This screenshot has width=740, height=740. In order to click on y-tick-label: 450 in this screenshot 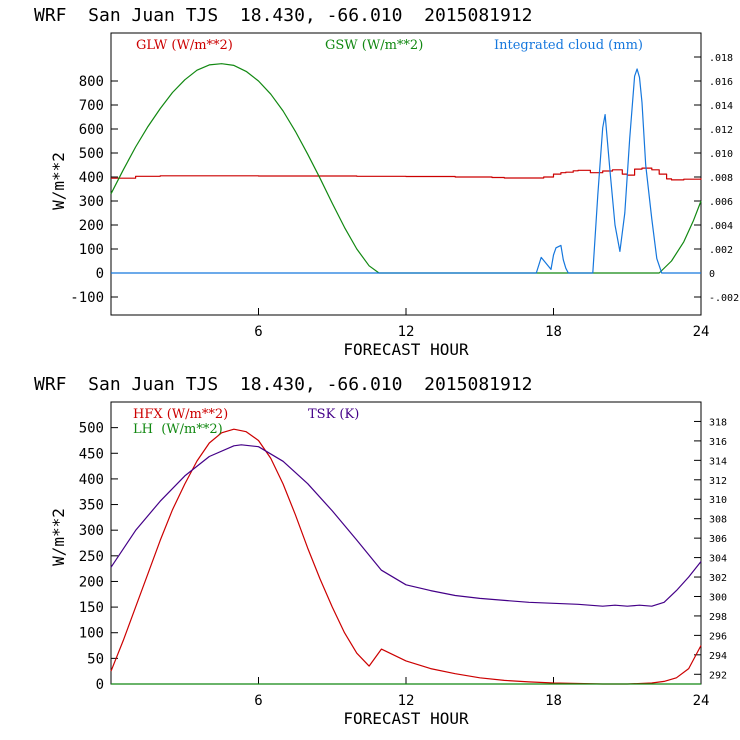, I will do `click(91, 454)`.